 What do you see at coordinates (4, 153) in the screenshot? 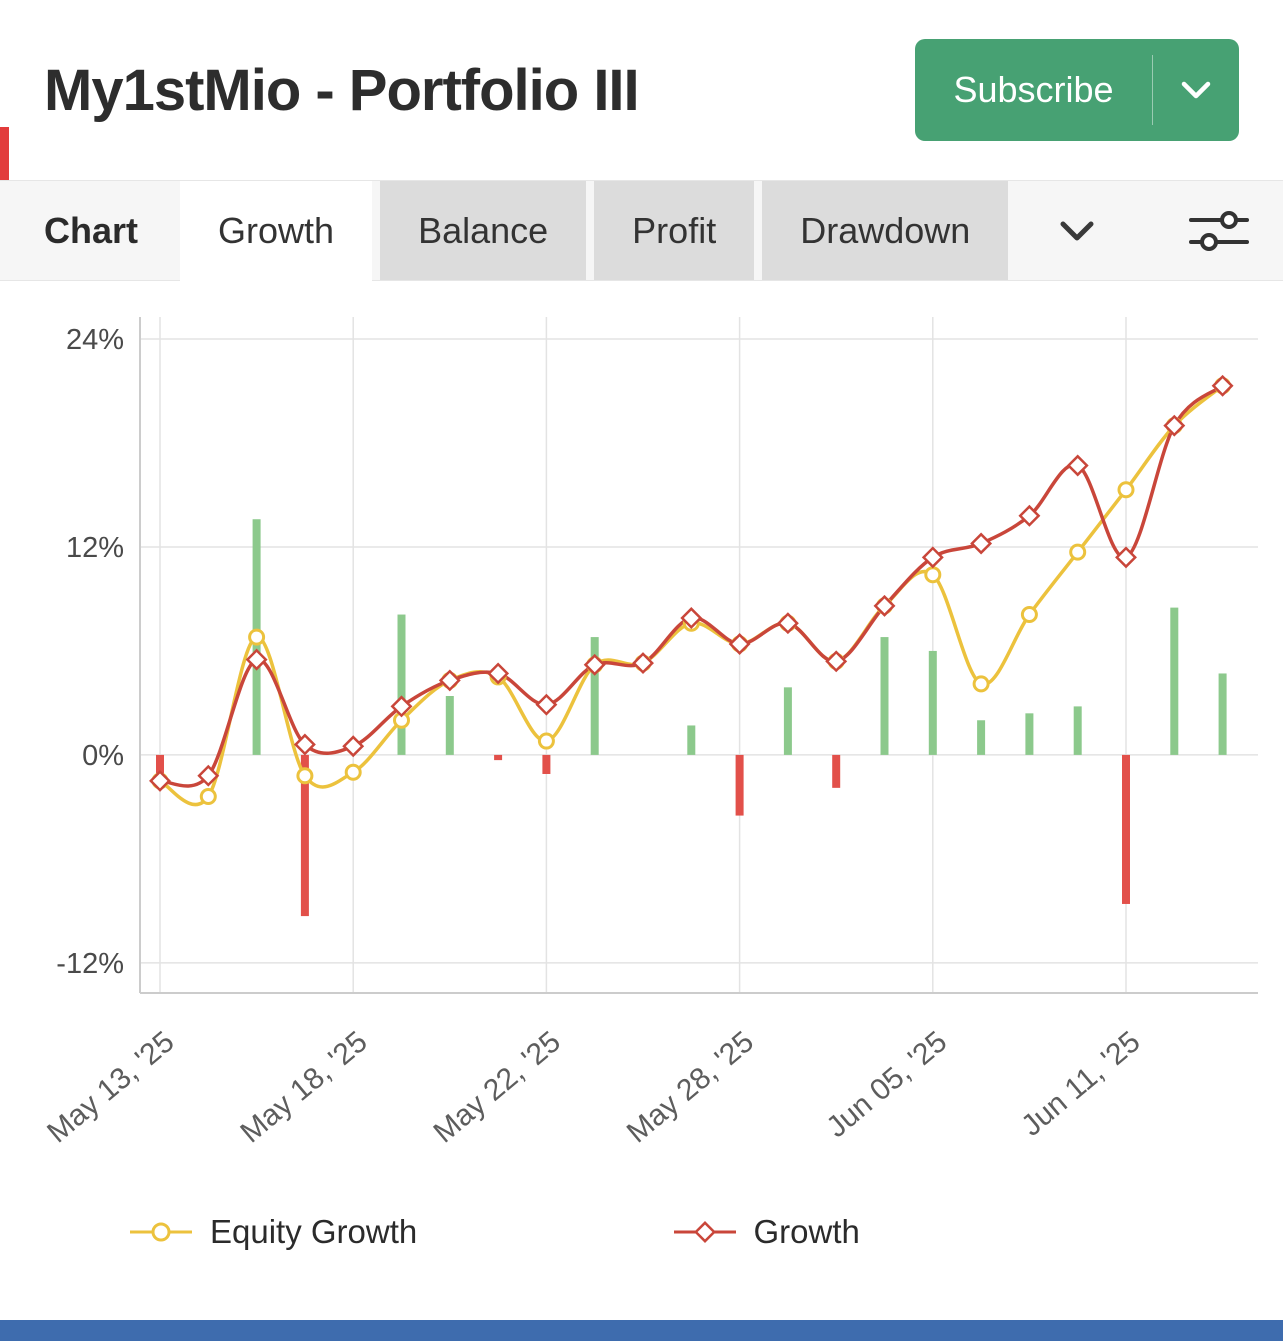
I see `left-edge-red-marker` at bounding box center [4, 153].